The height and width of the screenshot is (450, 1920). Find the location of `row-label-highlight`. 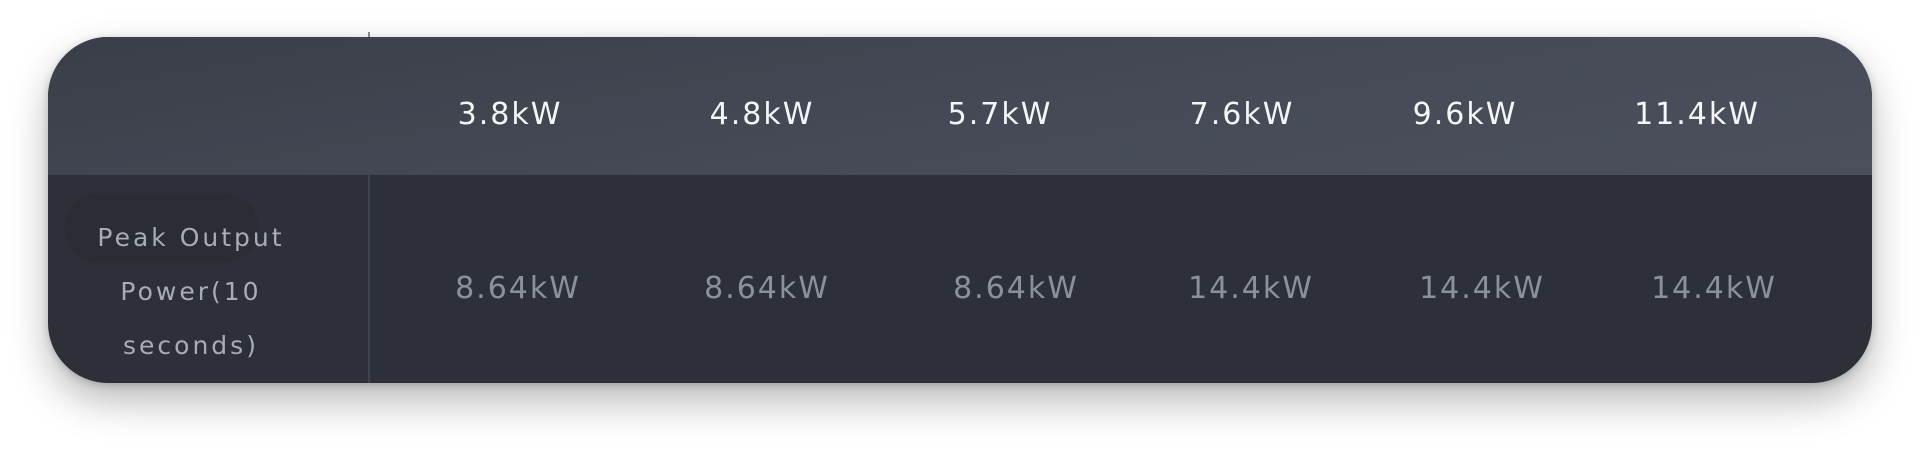

row-label-highlight is located at coordinates (161, 228).